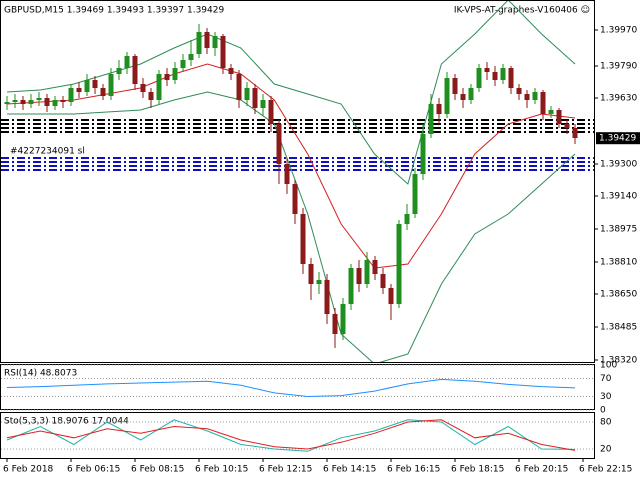  What do you see at coordinates (618, 361) in the screenshot?
I see `y-tick-label: 1.38320` at bounding box center [618, 361].